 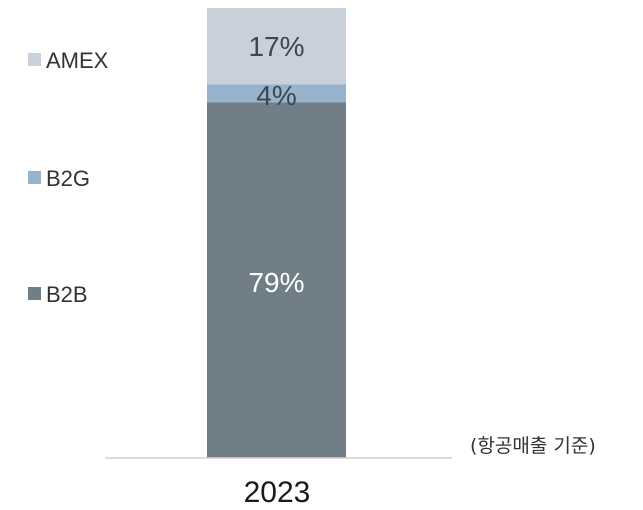 I want to click on data-label-amex: 17%, so click(x=276, y=46).